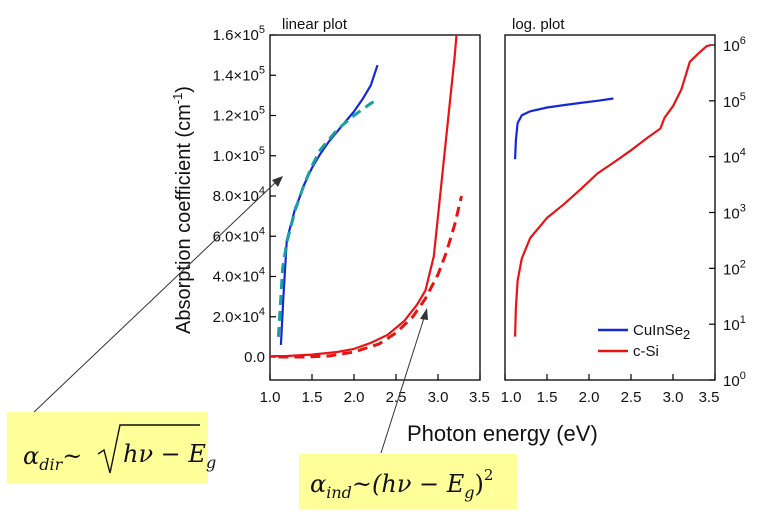  I want to click on formula-indirect-highlight, so click(408, 481).